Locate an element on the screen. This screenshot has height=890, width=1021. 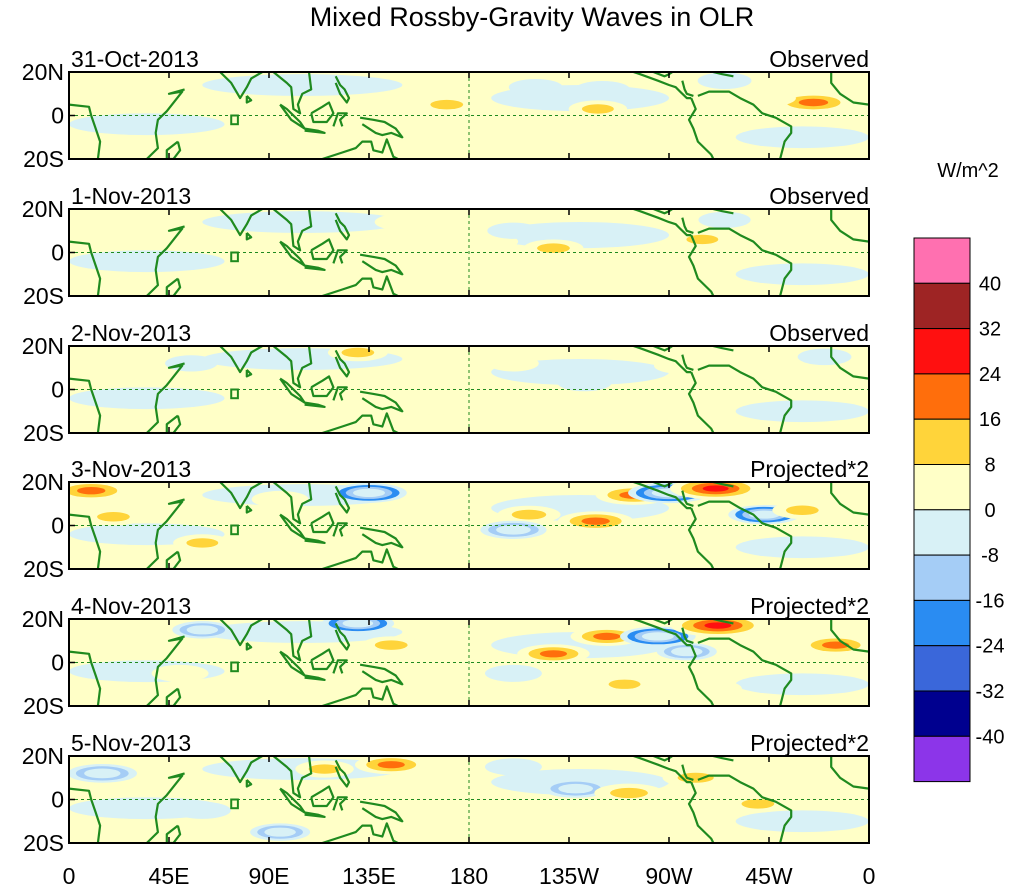
new-guinea-coast is located at coordinates (381, 811).